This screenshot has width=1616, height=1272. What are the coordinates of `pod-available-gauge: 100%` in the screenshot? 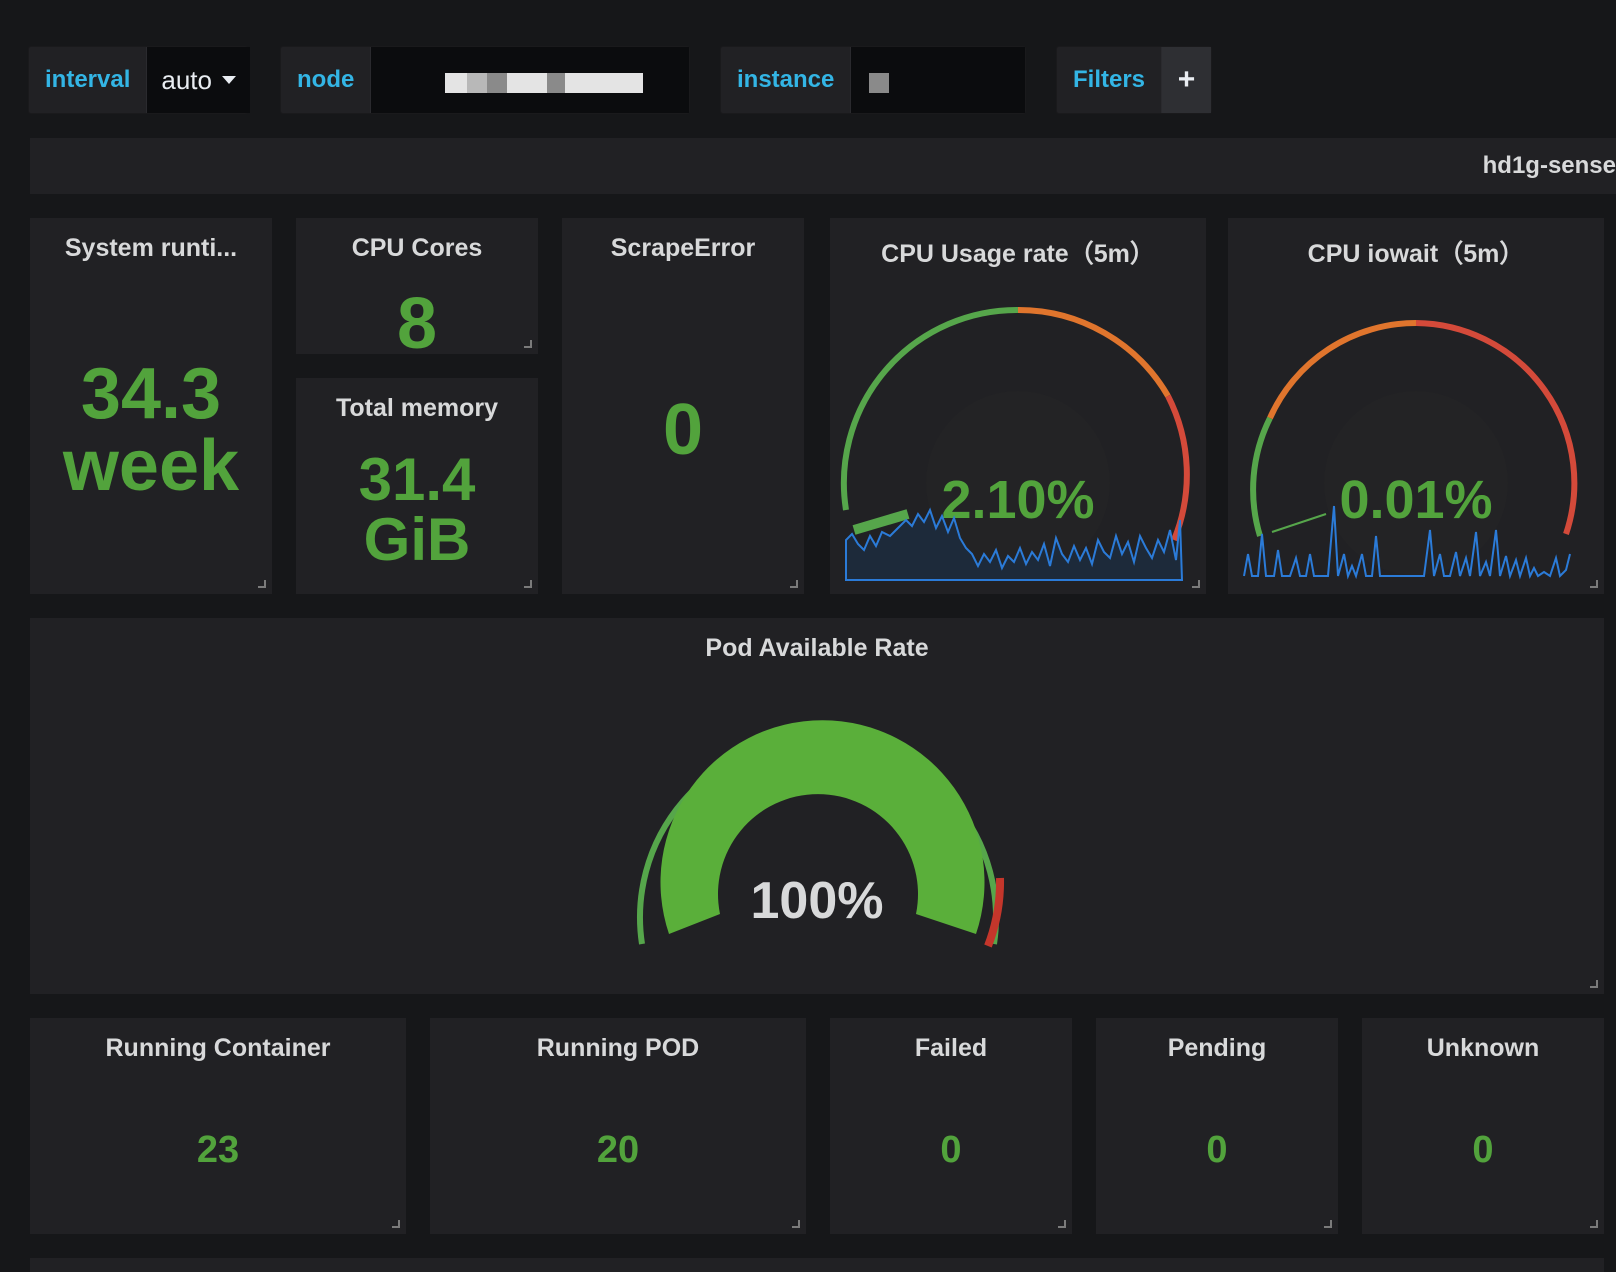 It's located at (821, 834).